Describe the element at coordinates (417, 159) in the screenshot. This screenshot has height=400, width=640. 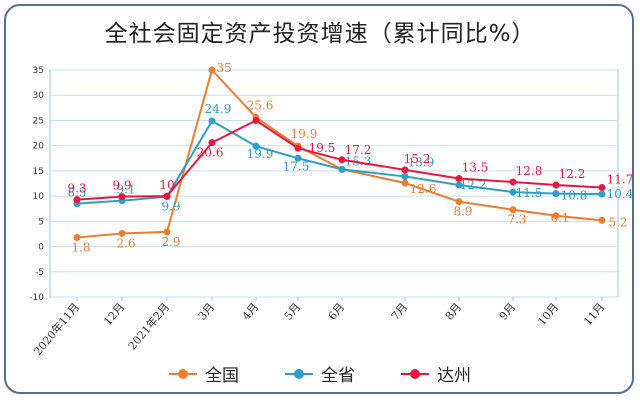
I see `data-label: 15.2` at that location.